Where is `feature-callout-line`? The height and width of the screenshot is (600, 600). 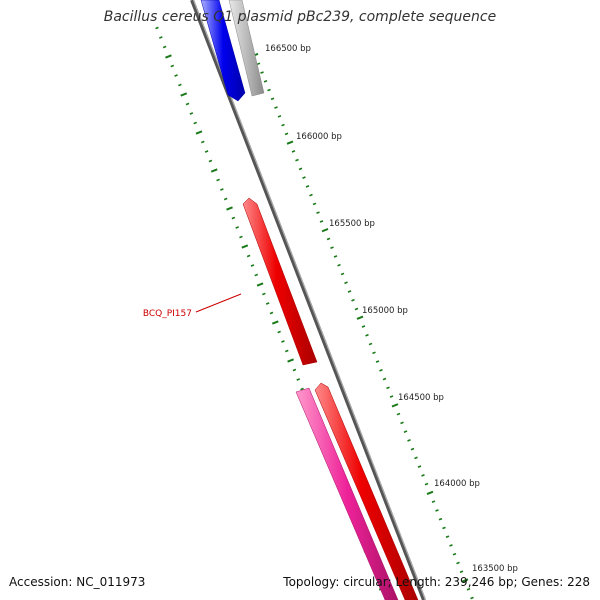
feature-callout-line is located at coordinates (218, 303).